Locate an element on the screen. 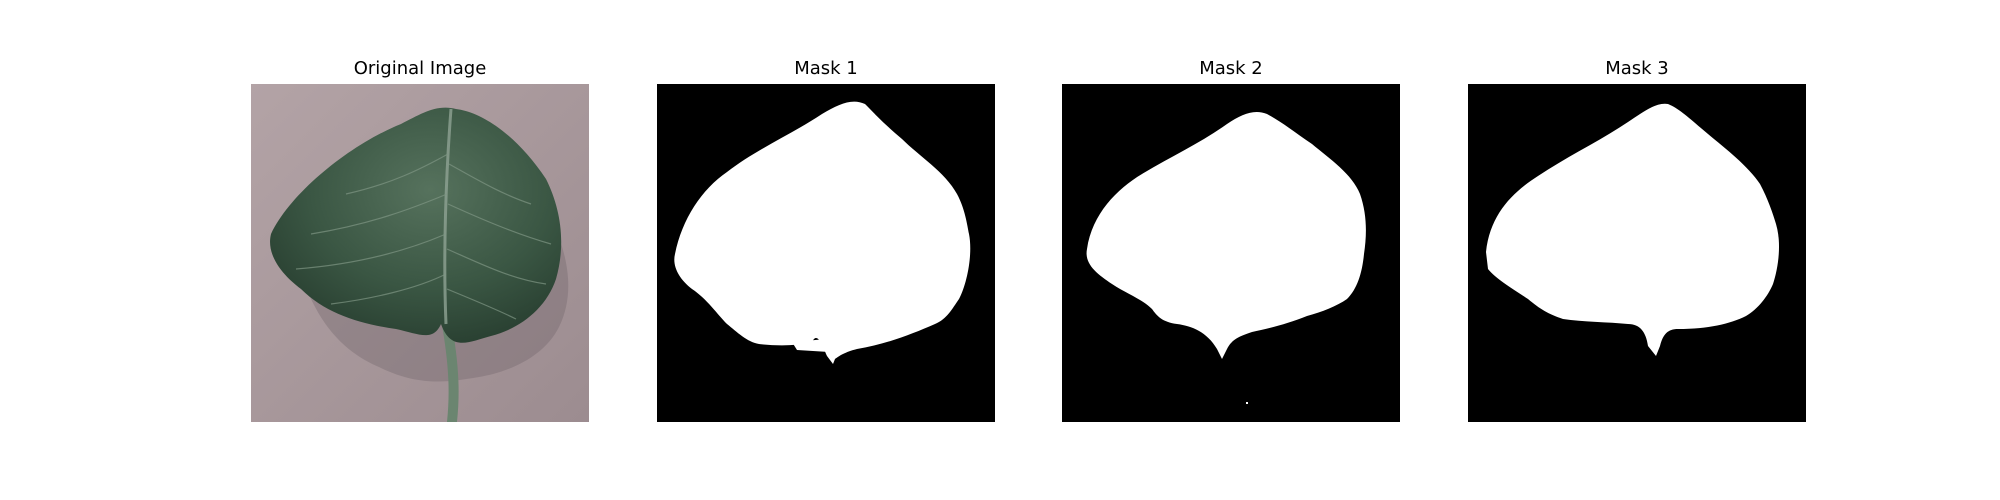 Image resolution: width=2000 pixels, height=500 pixels. mask-2-image is located at coordinates (1231, 253).